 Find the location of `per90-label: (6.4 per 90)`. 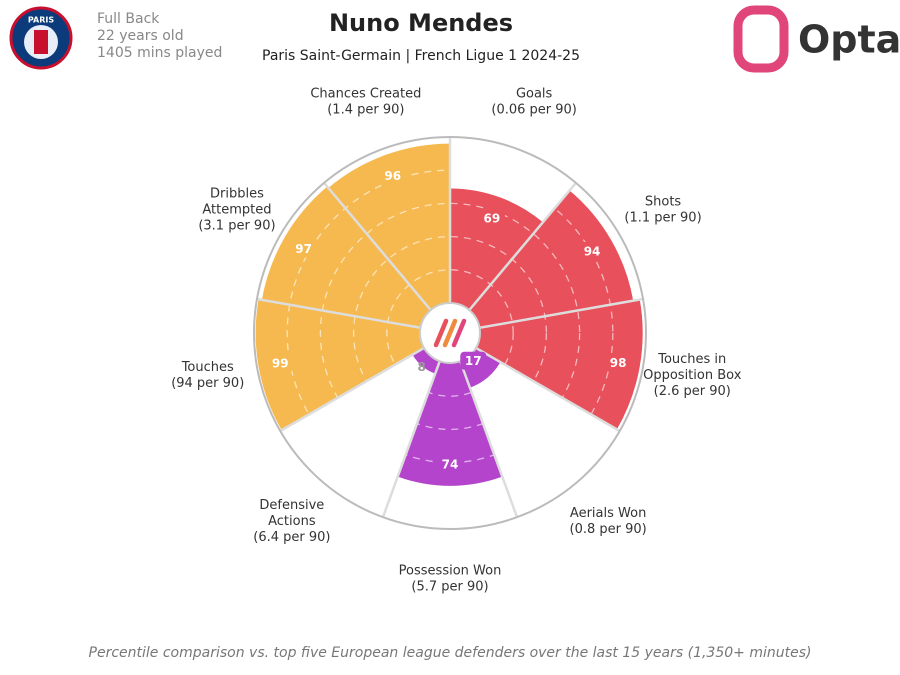

per90-label: (6.4 per 90) is located at coordinates (291, 537).